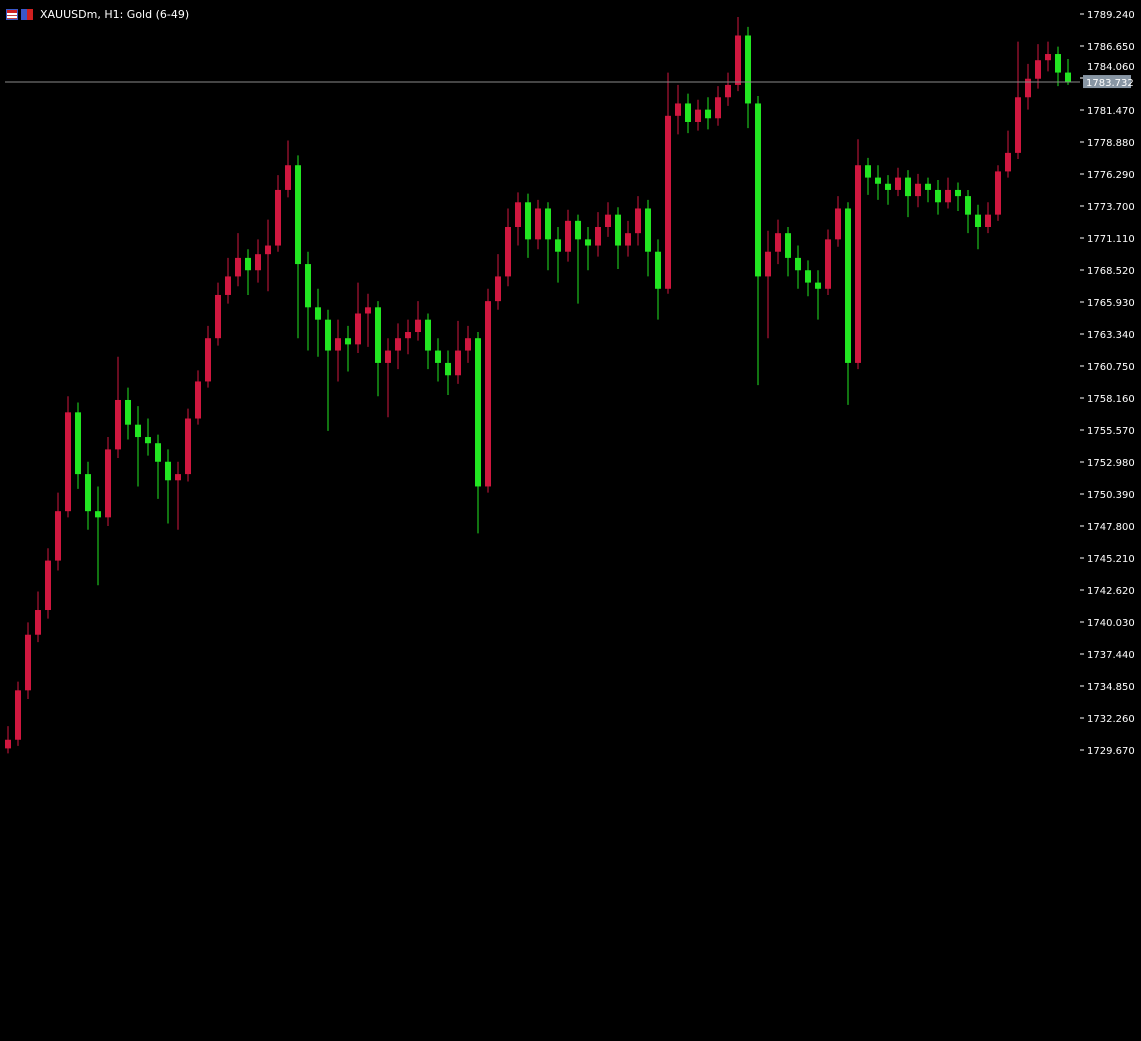 The height and width of the screenshot is (1041, 1141). I want to click on y-tick-label: 1742.620, so click(1111, 591).